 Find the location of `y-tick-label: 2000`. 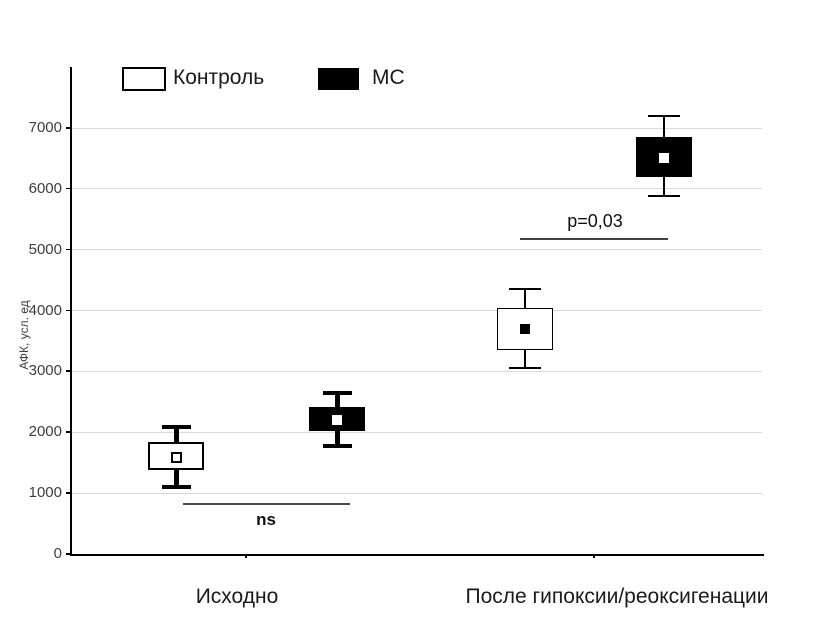

y-tick-label: 2000 is located at coordinates (45, 432).